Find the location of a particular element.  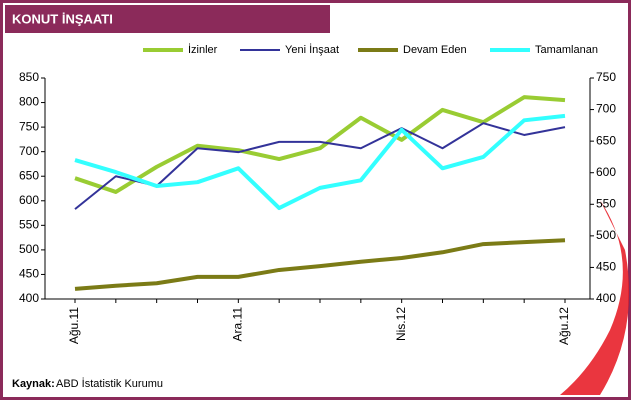

y-tick-label: 800 is located at coordinates (29, 102).